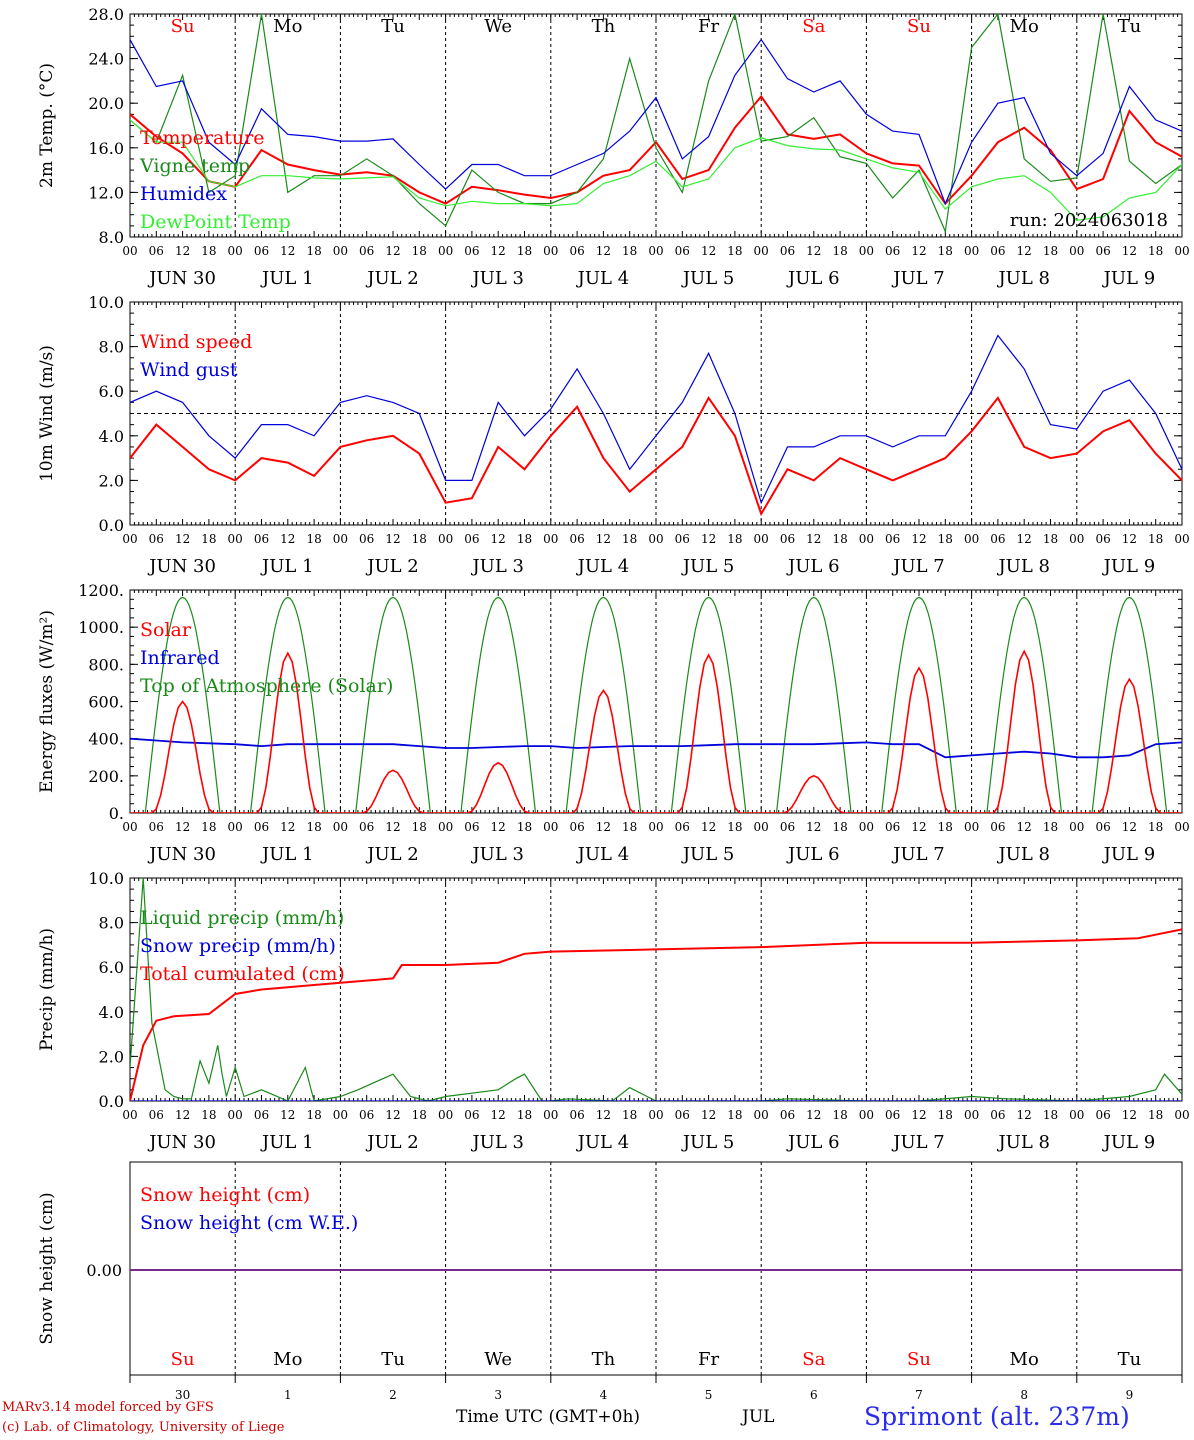 The height and width of the screenshot is (1440, 1194). I want to click on weekday-label: Su, so click(183, 26).